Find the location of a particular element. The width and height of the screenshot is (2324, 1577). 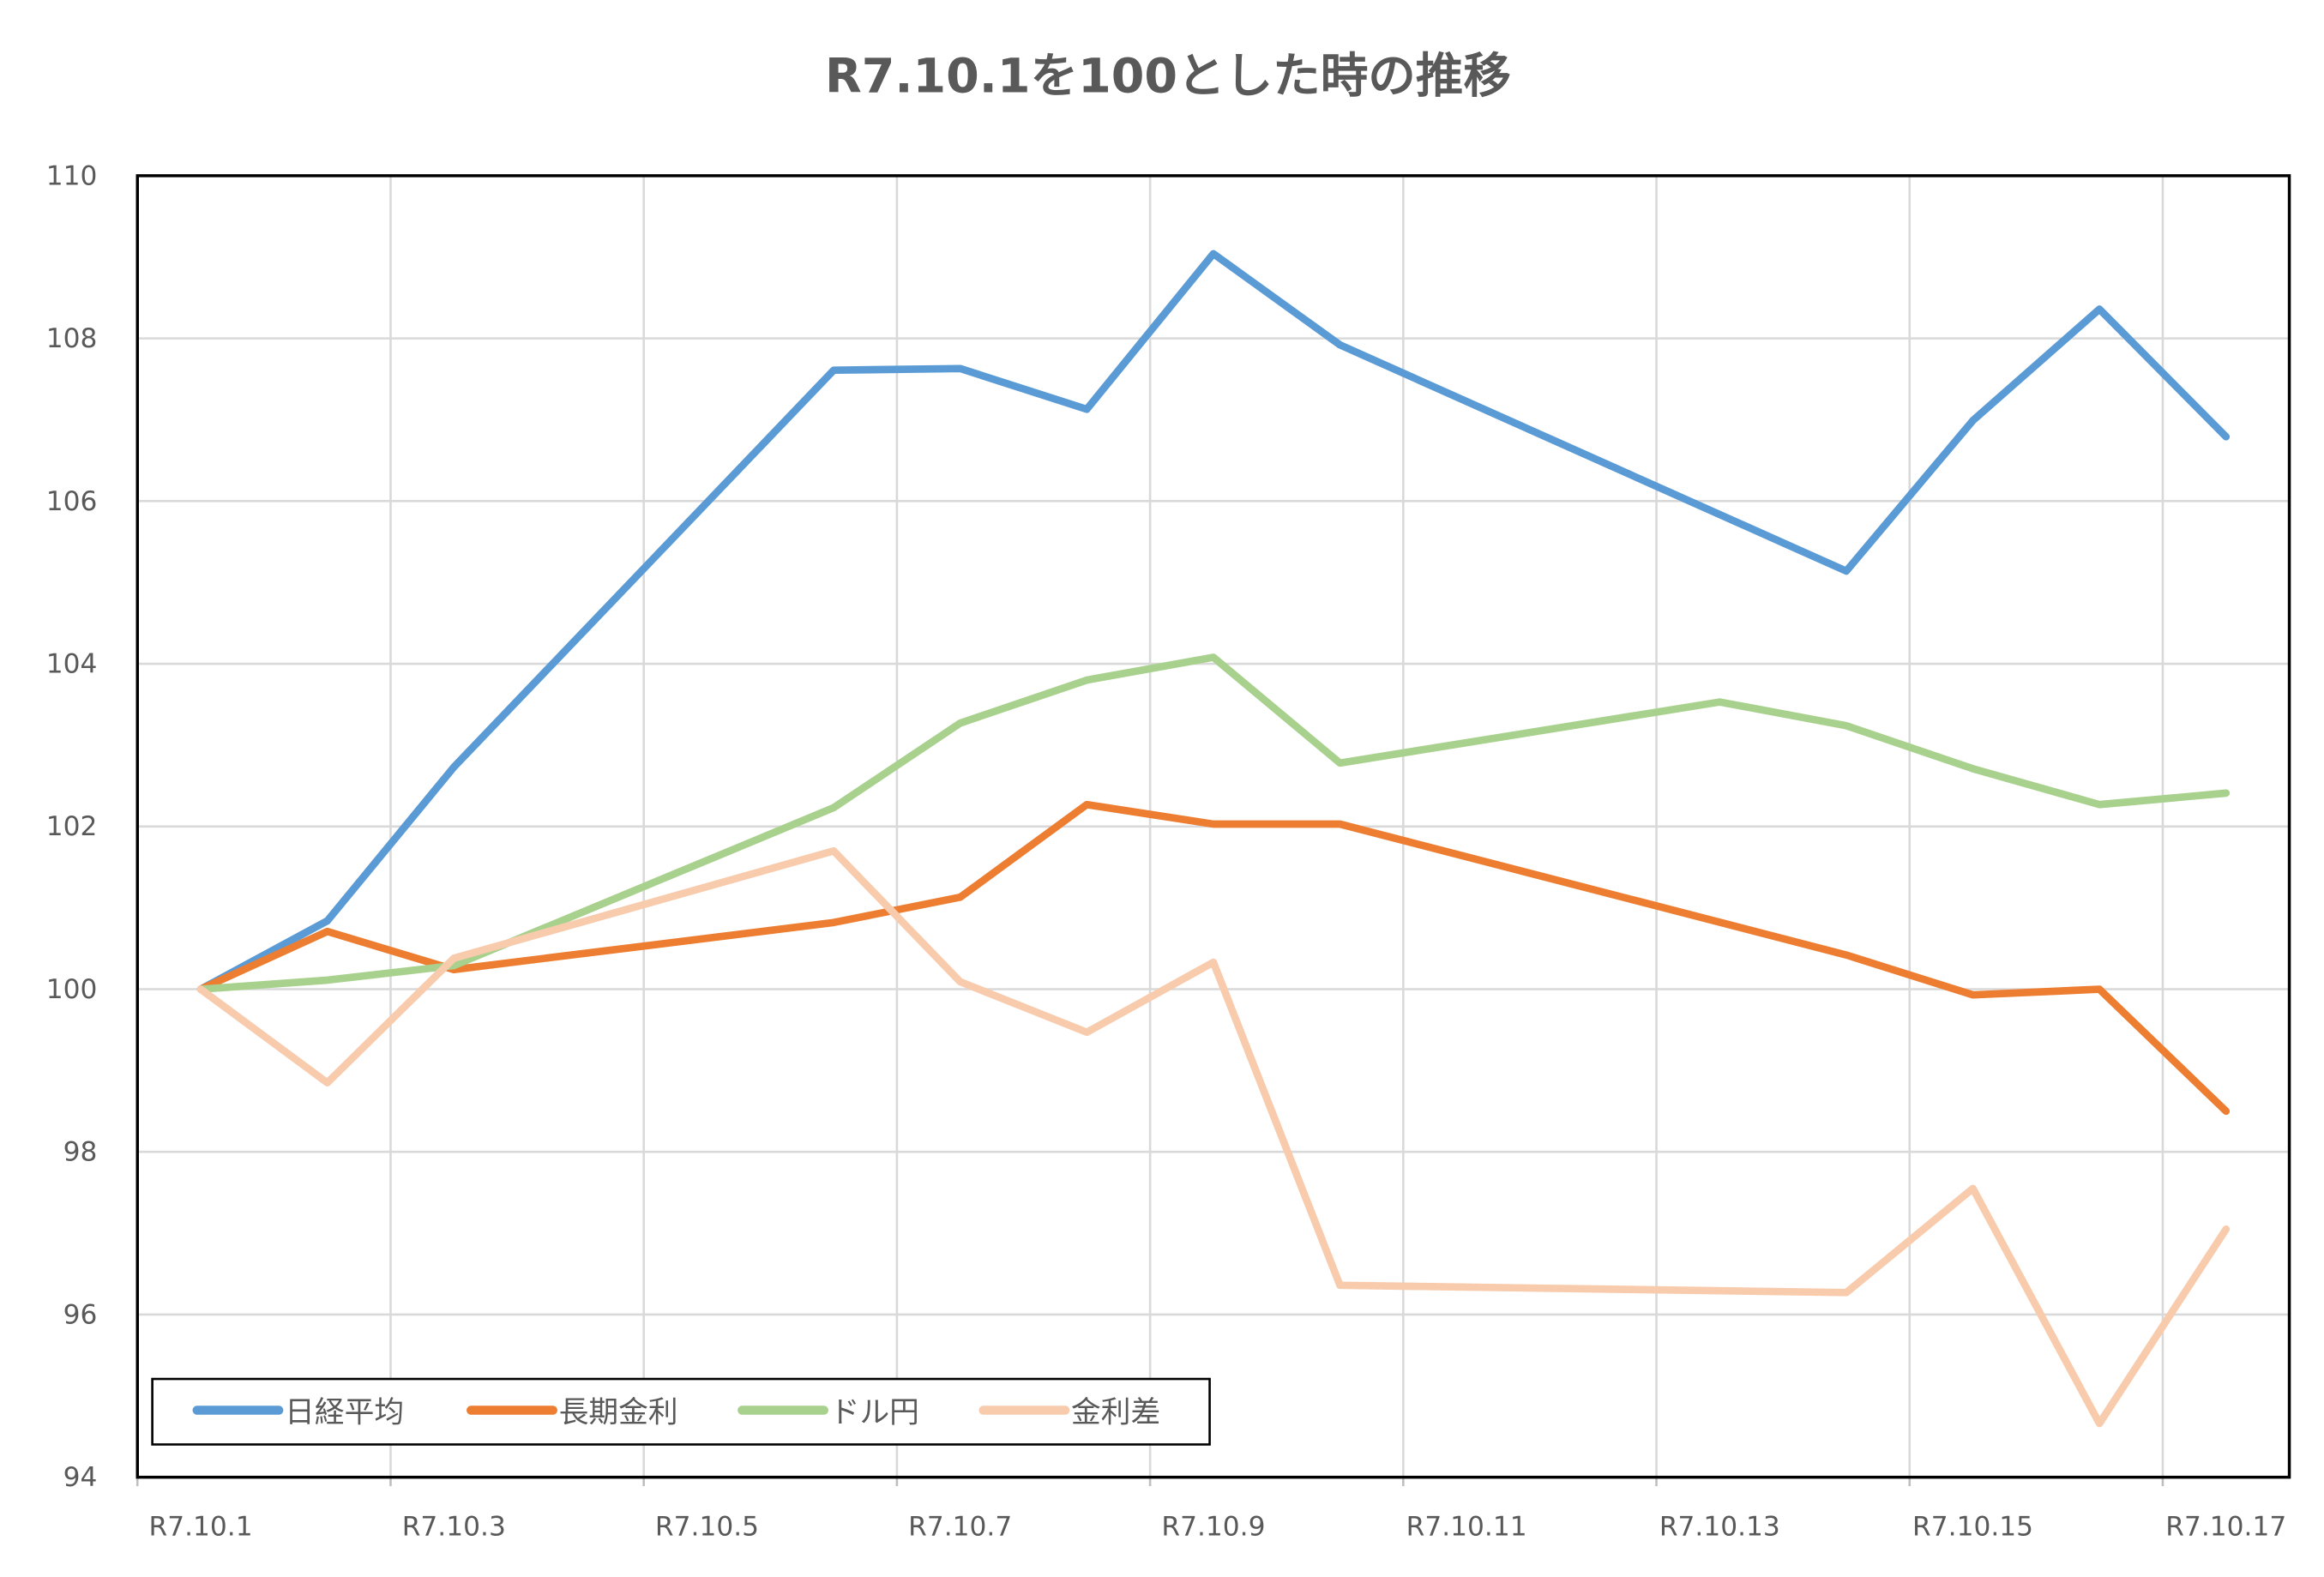

x-tick-label: R7.10.17 is located at coordinates (2225, 1526).